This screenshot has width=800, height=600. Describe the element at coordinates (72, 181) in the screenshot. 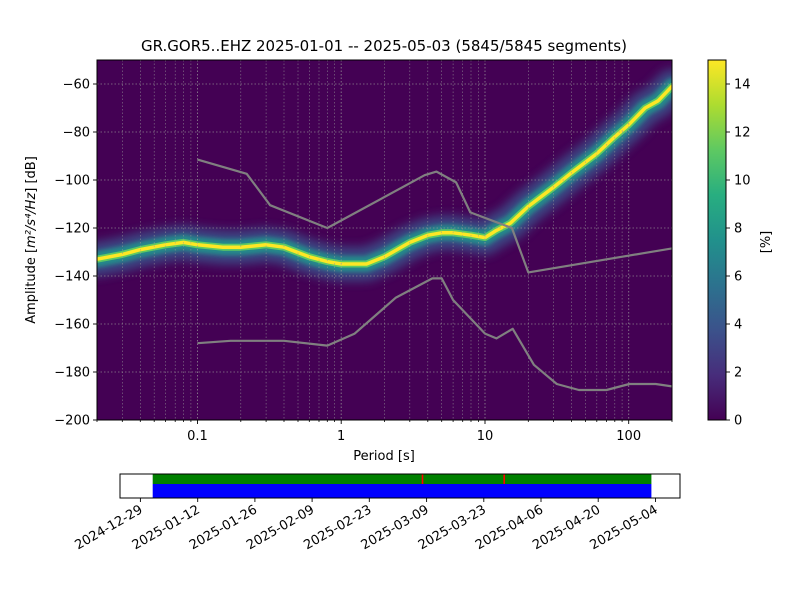

I see `y-tick-label: −100` at that location.